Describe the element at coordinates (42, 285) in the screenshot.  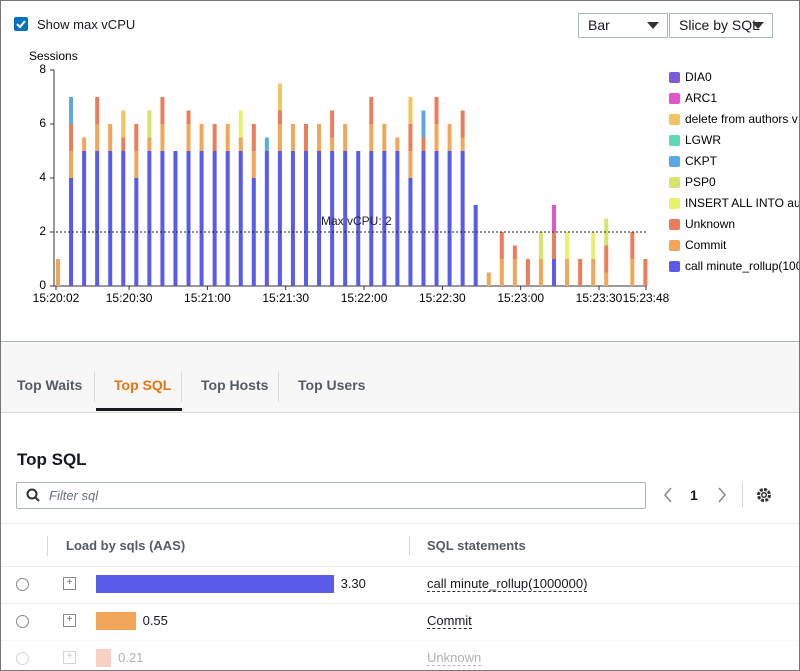
I see `y-tick-label: 0` at that location.